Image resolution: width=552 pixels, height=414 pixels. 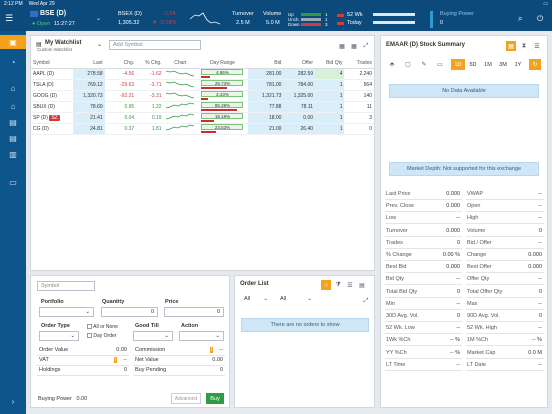 I want to click on sidebar-item-bank: ⌂, so click(x=13, y=88).